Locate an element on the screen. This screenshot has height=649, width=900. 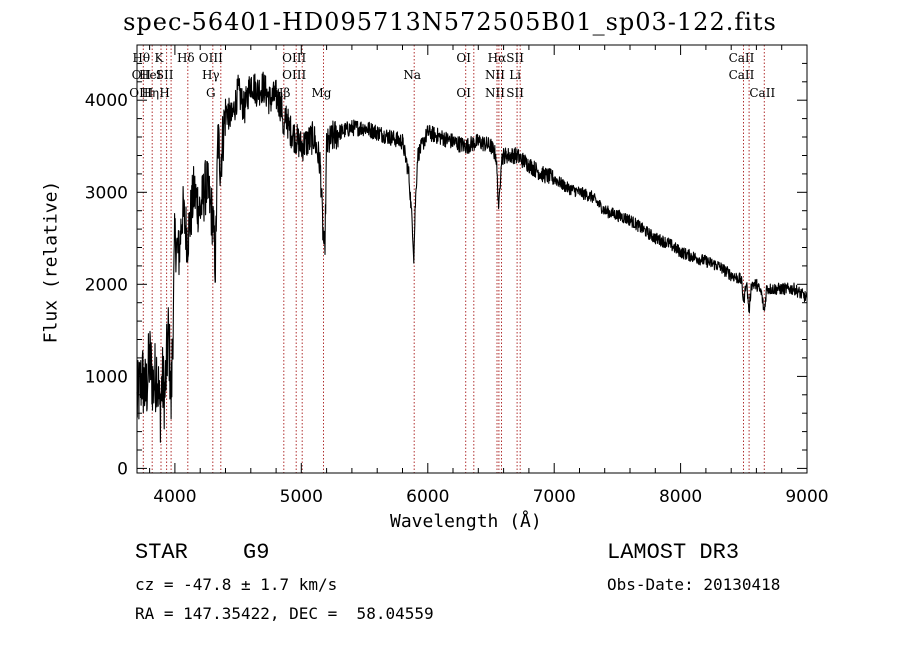
x-tick-label: 7000 is located at coordinates (554, 497).